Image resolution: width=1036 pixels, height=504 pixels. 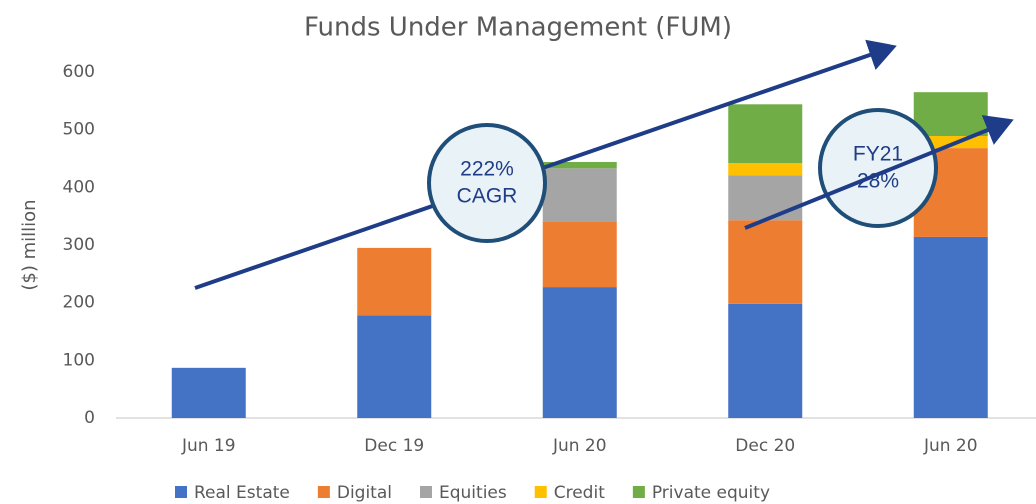 I want to click on x-tick-label: Dec 20, so click(x=765, y=446).